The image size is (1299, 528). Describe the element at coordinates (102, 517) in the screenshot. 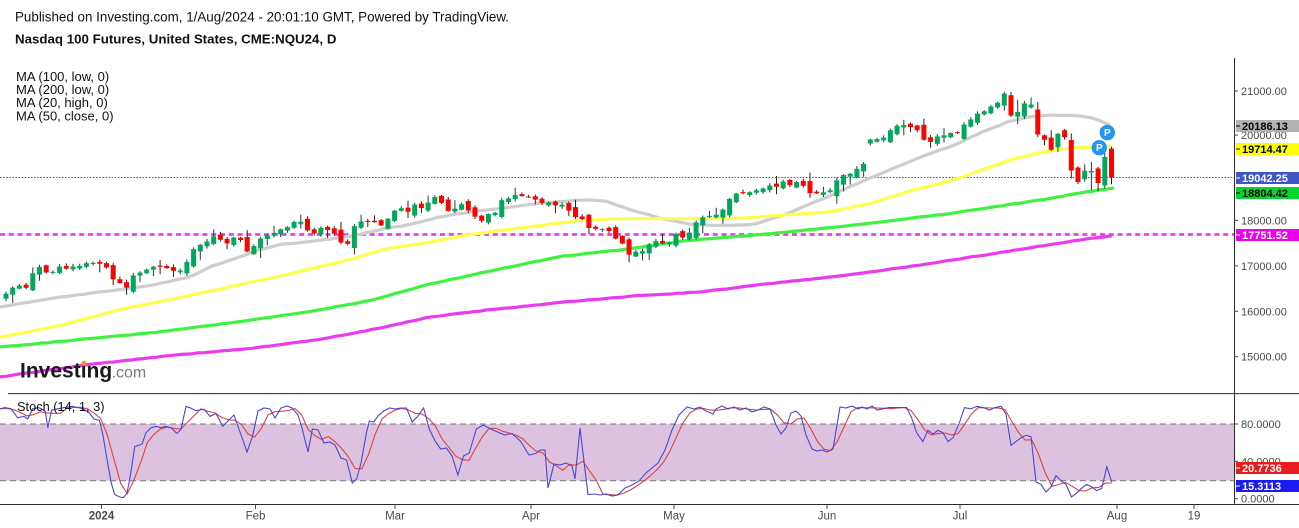

I see `svg-text: 2024` at that location.